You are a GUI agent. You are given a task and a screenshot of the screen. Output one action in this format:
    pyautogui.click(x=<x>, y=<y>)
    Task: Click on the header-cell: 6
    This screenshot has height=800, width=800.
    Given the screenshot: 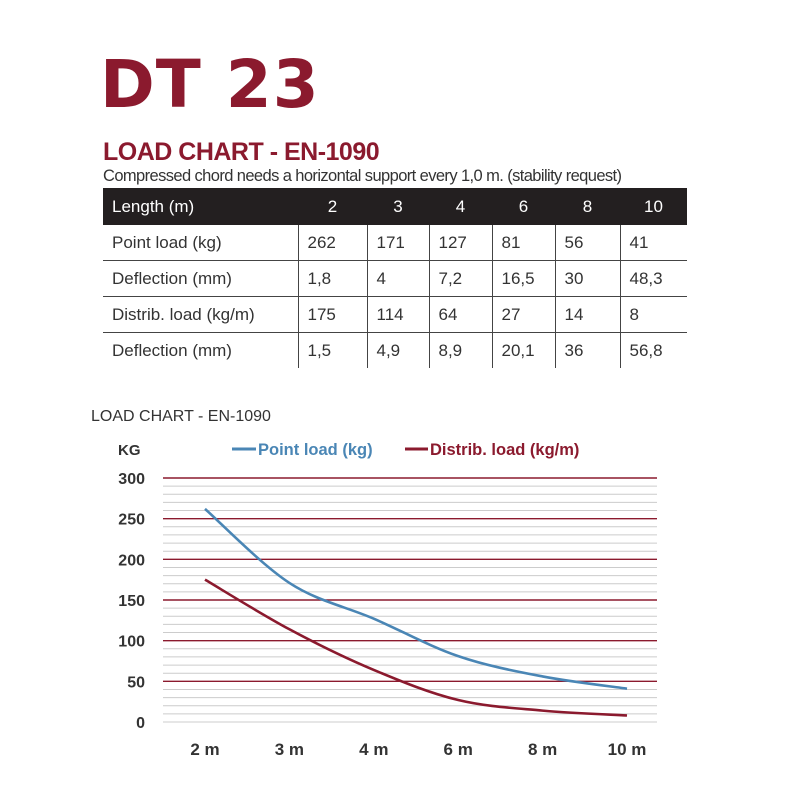 What is the action you would take?
    pyautogui.click(x=523, y=206)
    